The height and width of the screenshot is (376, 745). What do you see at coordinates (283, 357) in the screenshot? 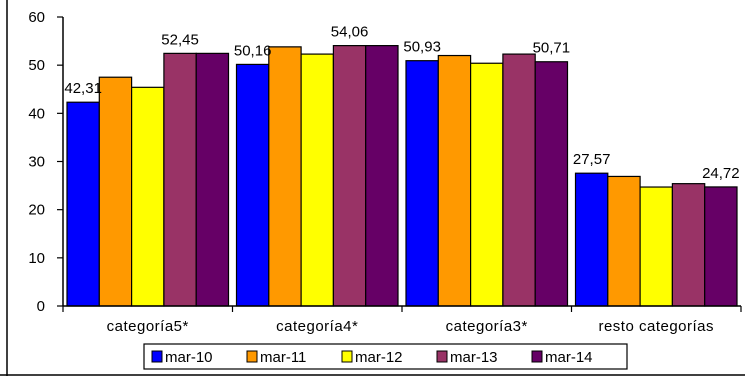
I see `legend-label-mar-11: mar-11` at bounding box center [283, 357].